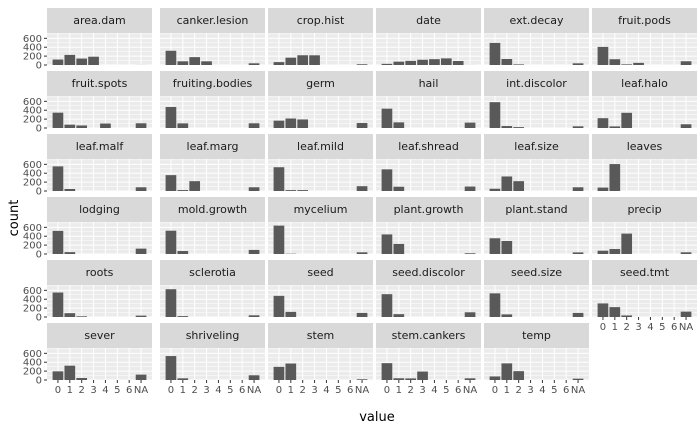  I want to click on x-tick-label: 0, so click(603, 327).